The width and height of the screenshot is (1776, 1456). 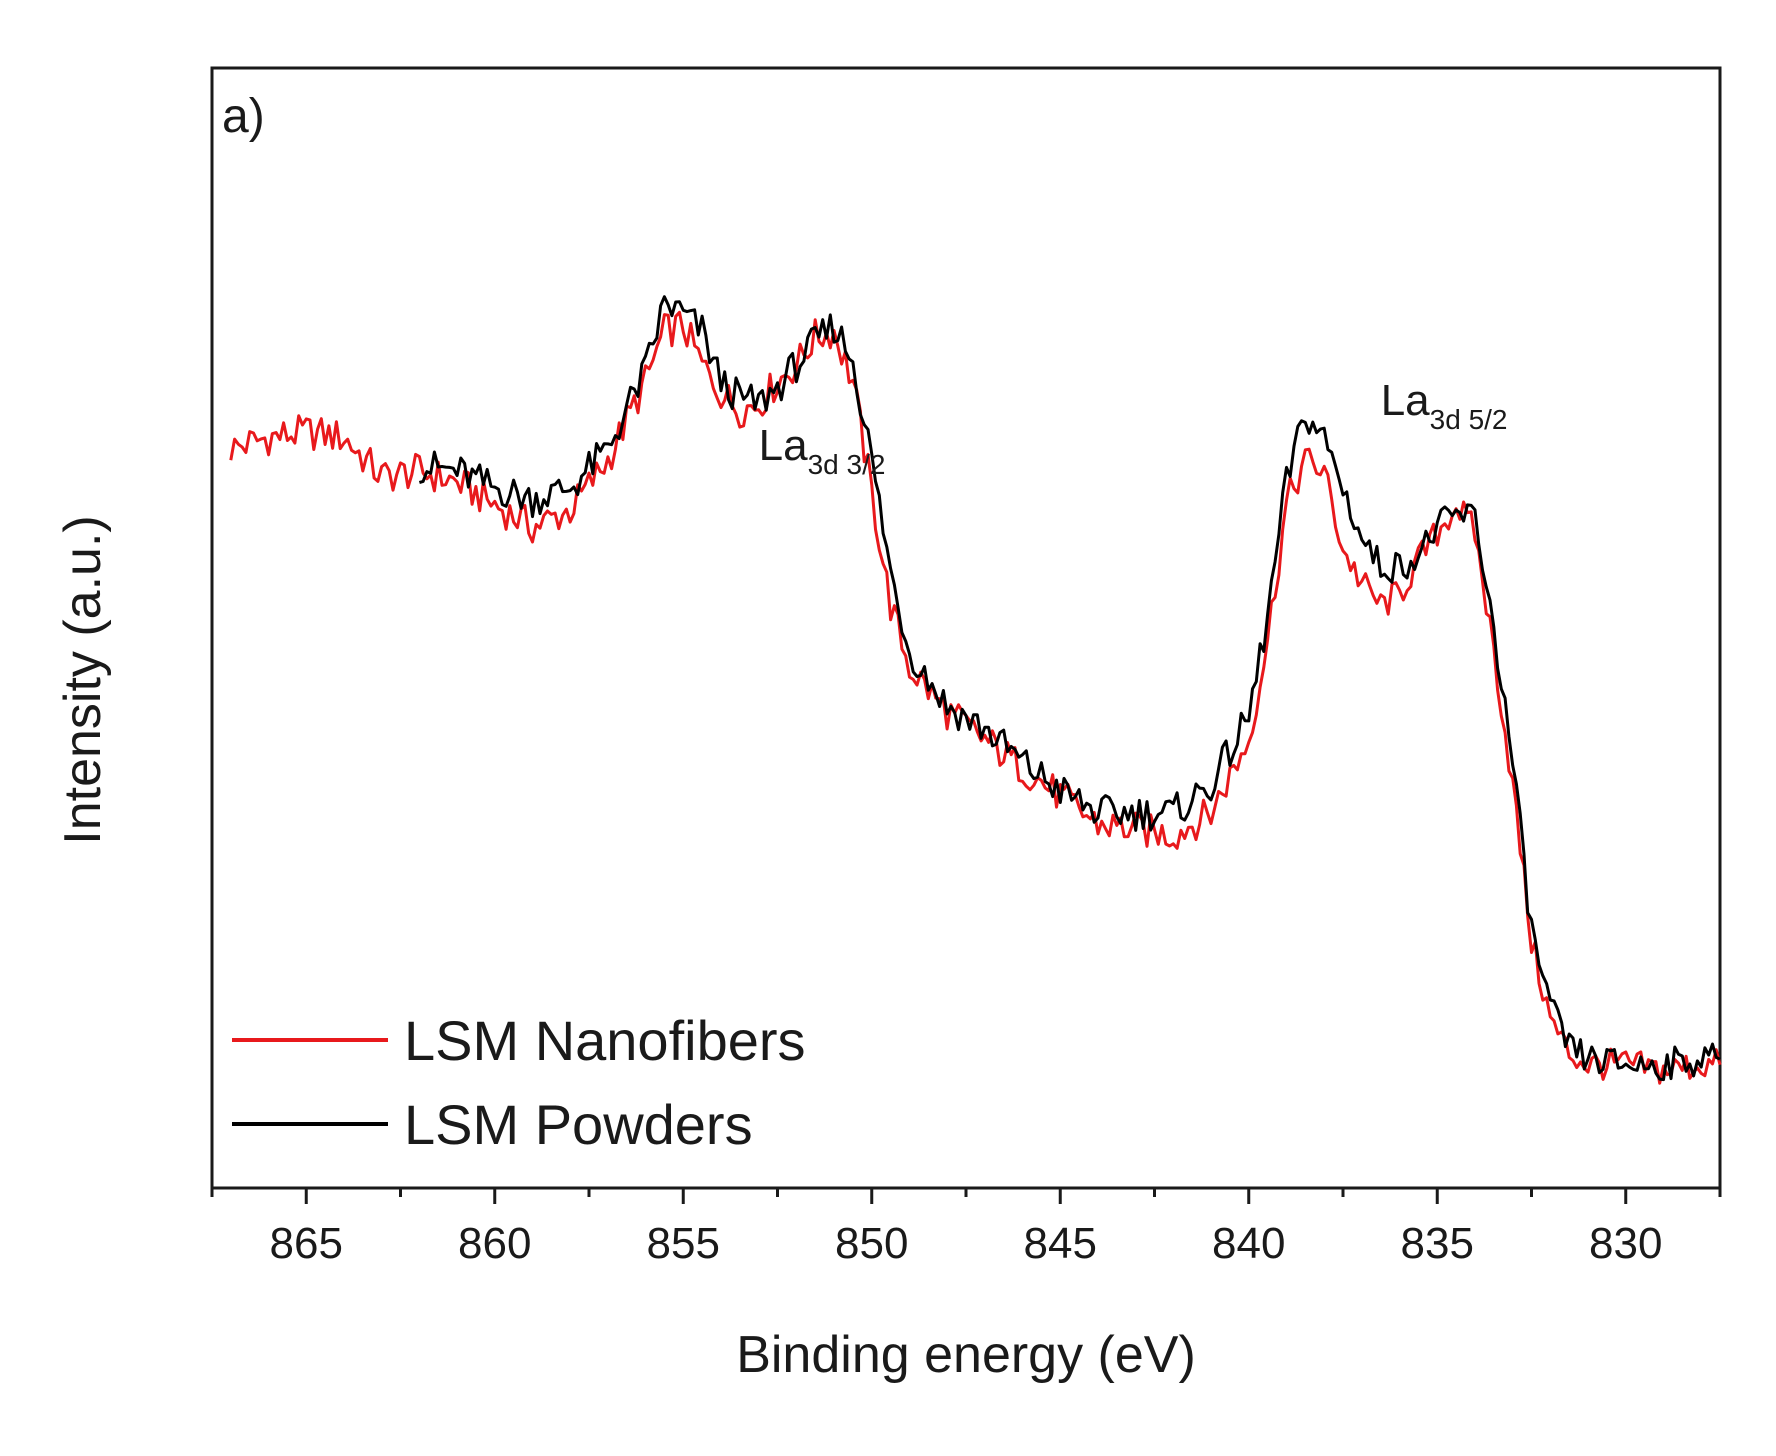 I want to click on panel-label: a), so click(x=243, y=116).